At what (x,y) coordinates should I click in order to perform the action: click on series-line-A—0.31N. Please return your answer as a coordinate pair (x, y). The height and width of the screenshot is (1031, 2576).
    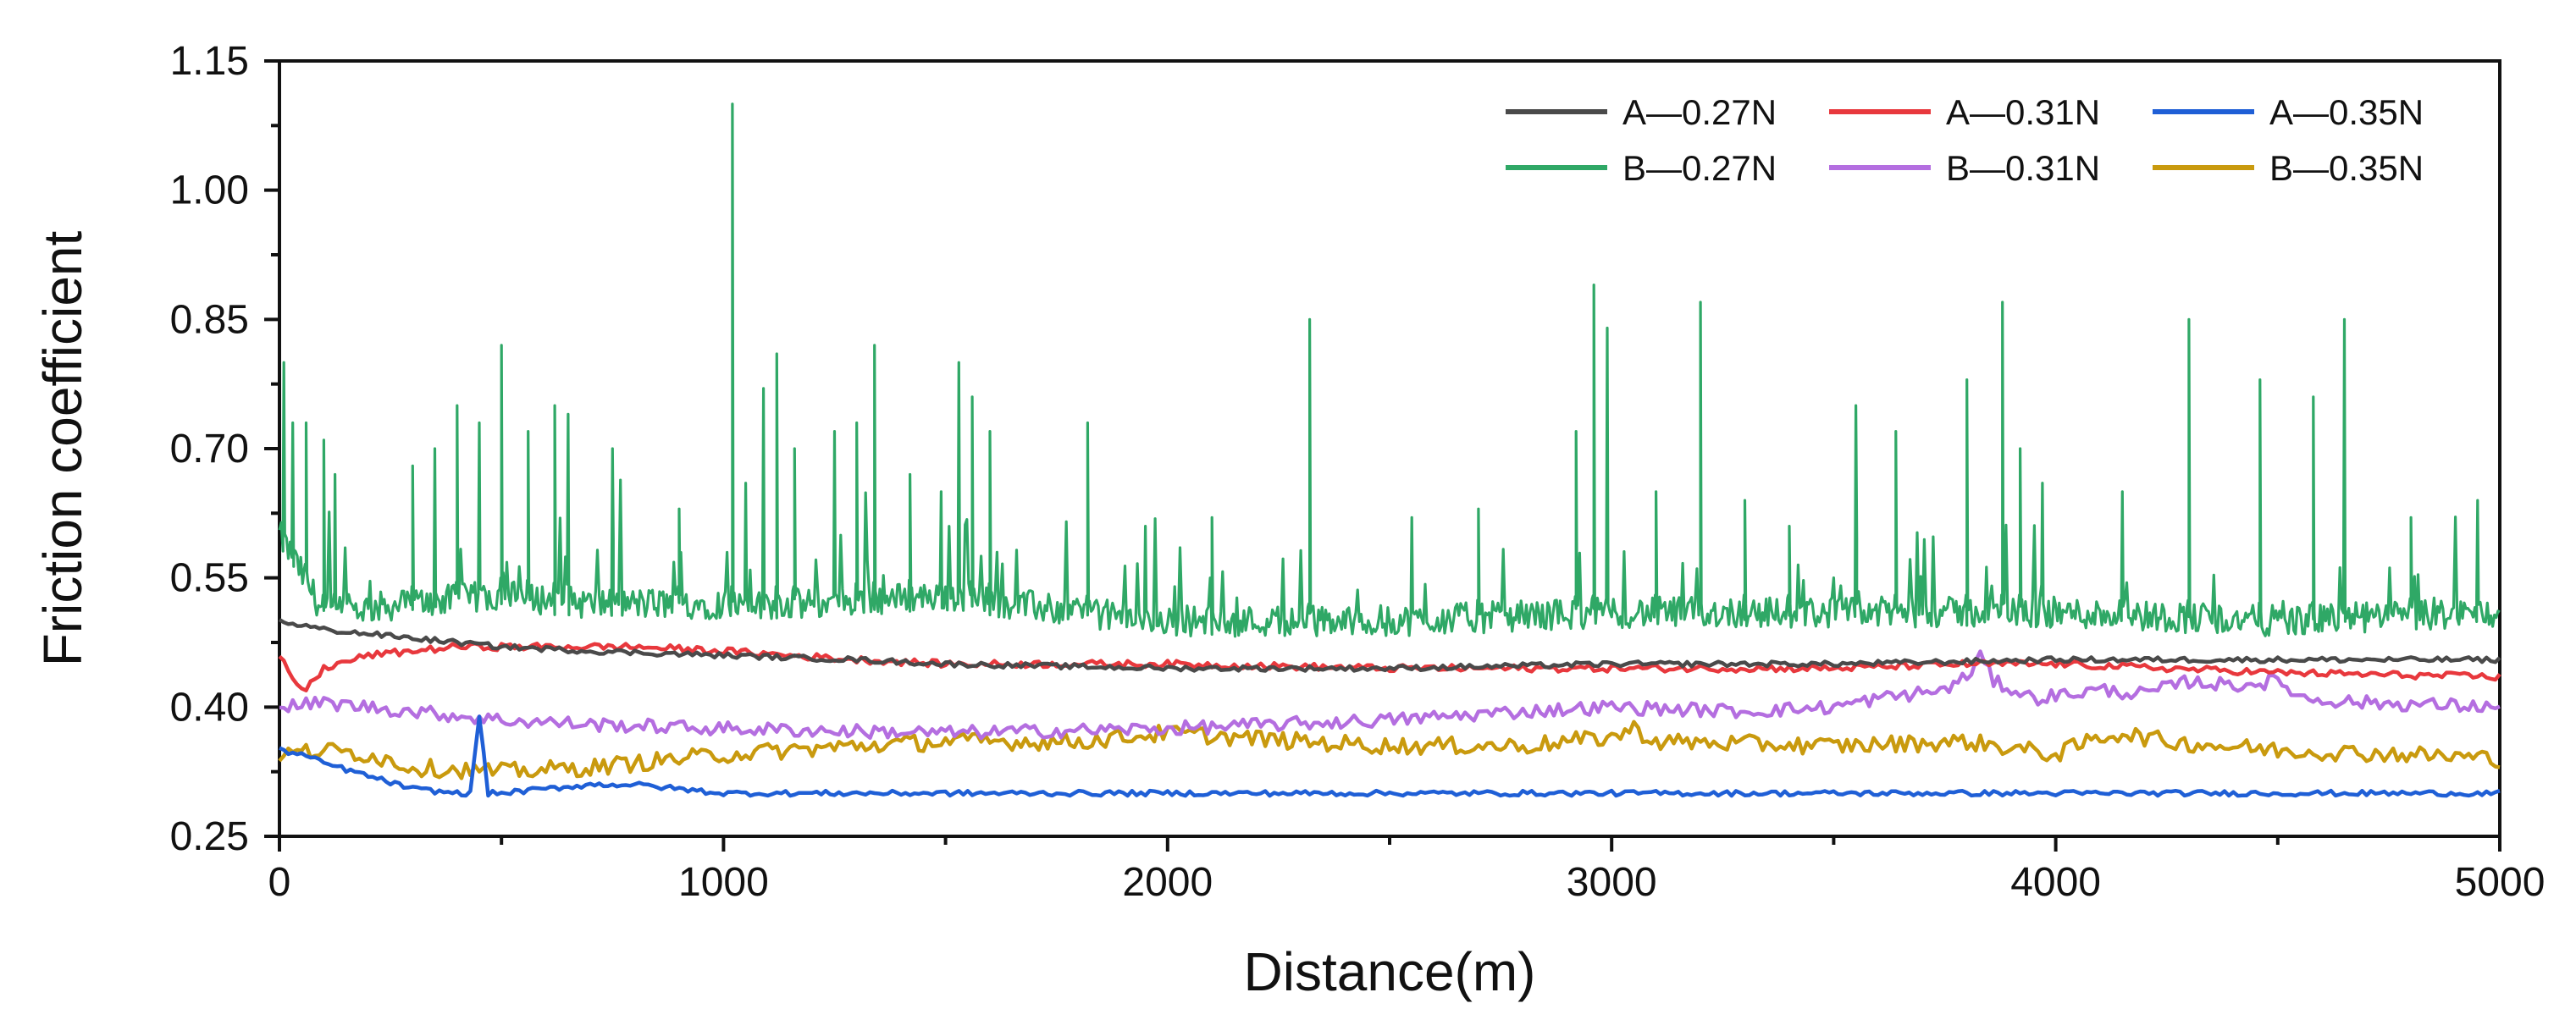
    Looking at the image, I should click on (1389, 666).